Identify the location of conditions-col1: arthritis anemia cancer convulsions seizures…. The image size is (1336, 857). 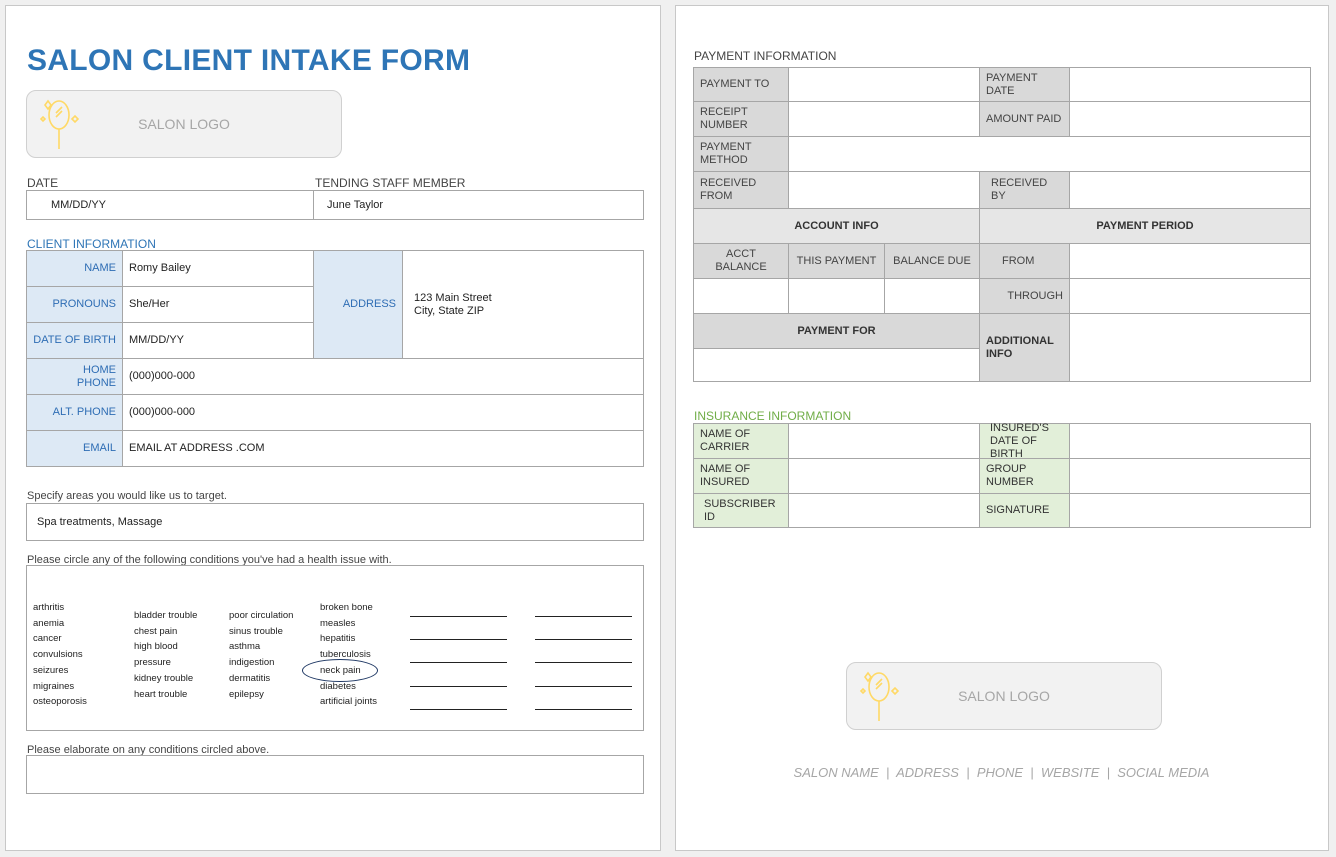
(60, 655).